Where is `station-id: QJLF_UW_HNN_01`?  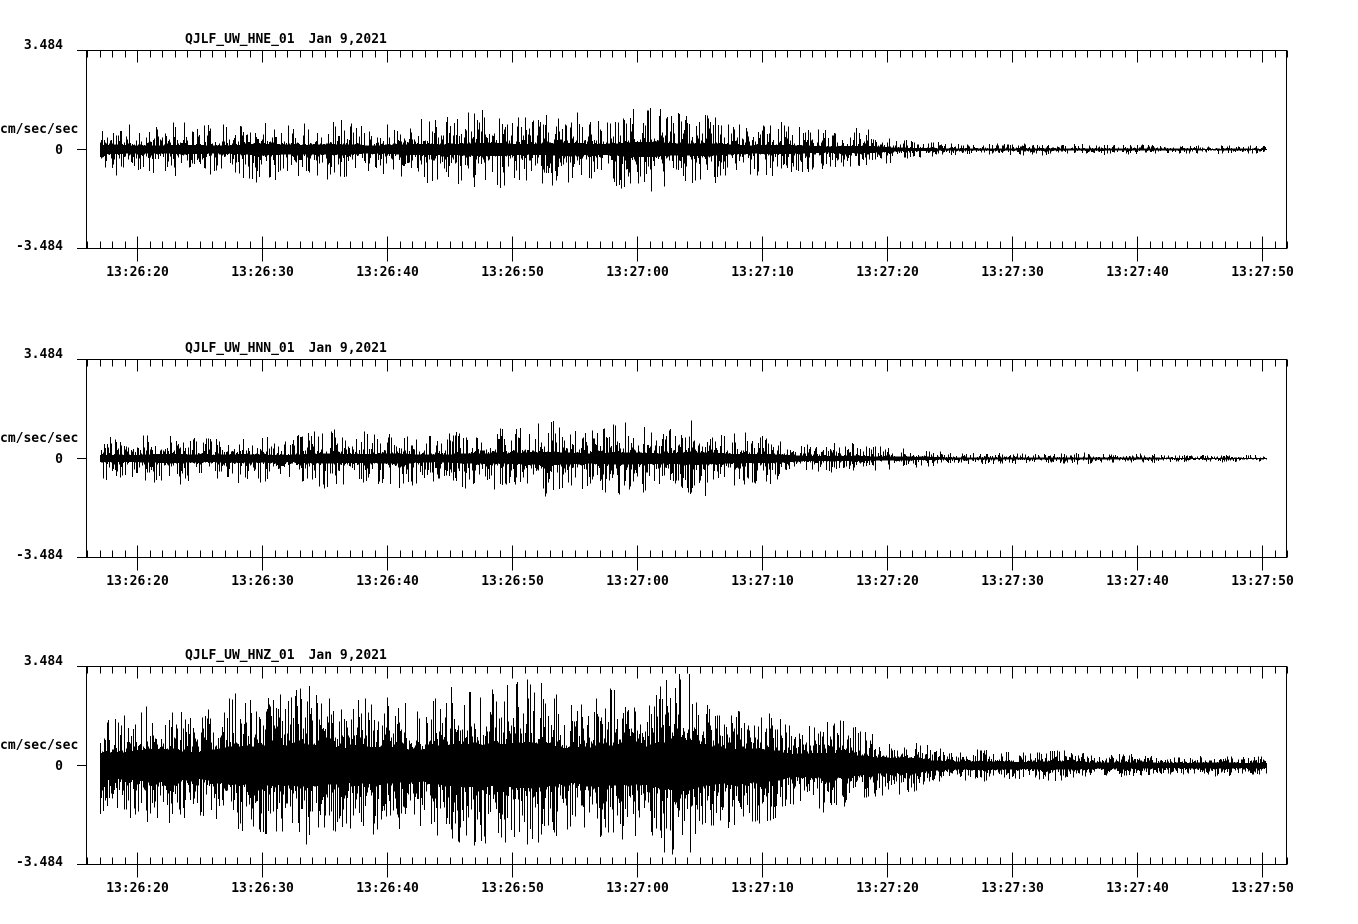
station-id: QJLF_UW_HNN_01 is located at coordinates (240, 348).